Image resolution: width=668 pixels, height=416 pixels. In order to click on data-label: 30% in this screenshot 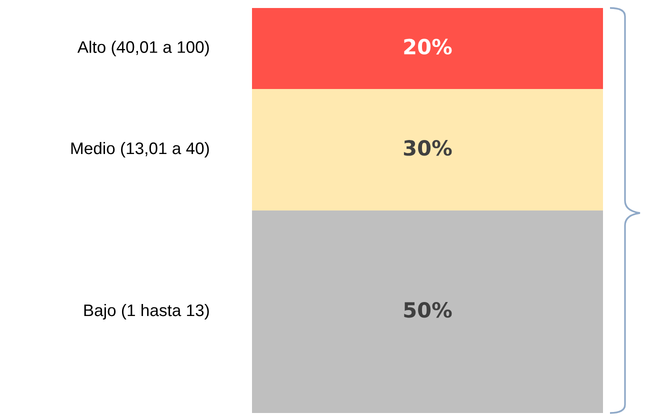, I will do `click(428, 148)`.